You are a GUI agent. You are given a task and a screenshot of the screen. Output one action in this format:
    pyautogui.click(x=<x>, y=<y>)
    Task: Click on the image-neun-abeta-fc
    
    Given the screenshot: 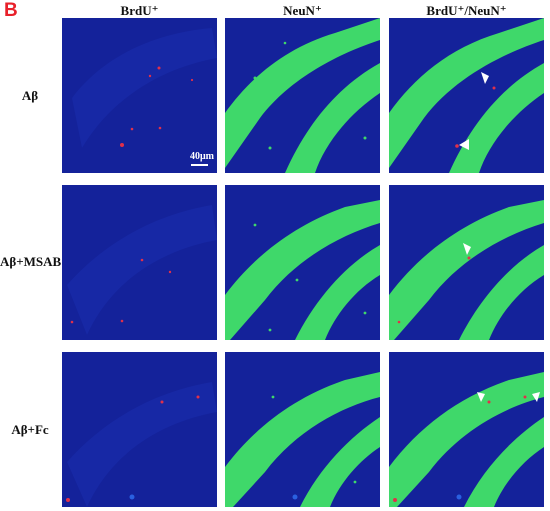 What is the action you would take?
    pyautogui.click(x=302, y=429)
    